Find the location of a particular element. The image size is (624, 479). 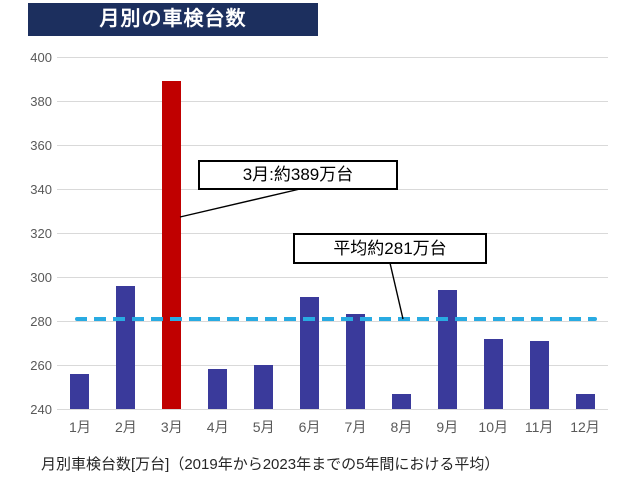

bar-3月 is located at coordinates (172, 245).